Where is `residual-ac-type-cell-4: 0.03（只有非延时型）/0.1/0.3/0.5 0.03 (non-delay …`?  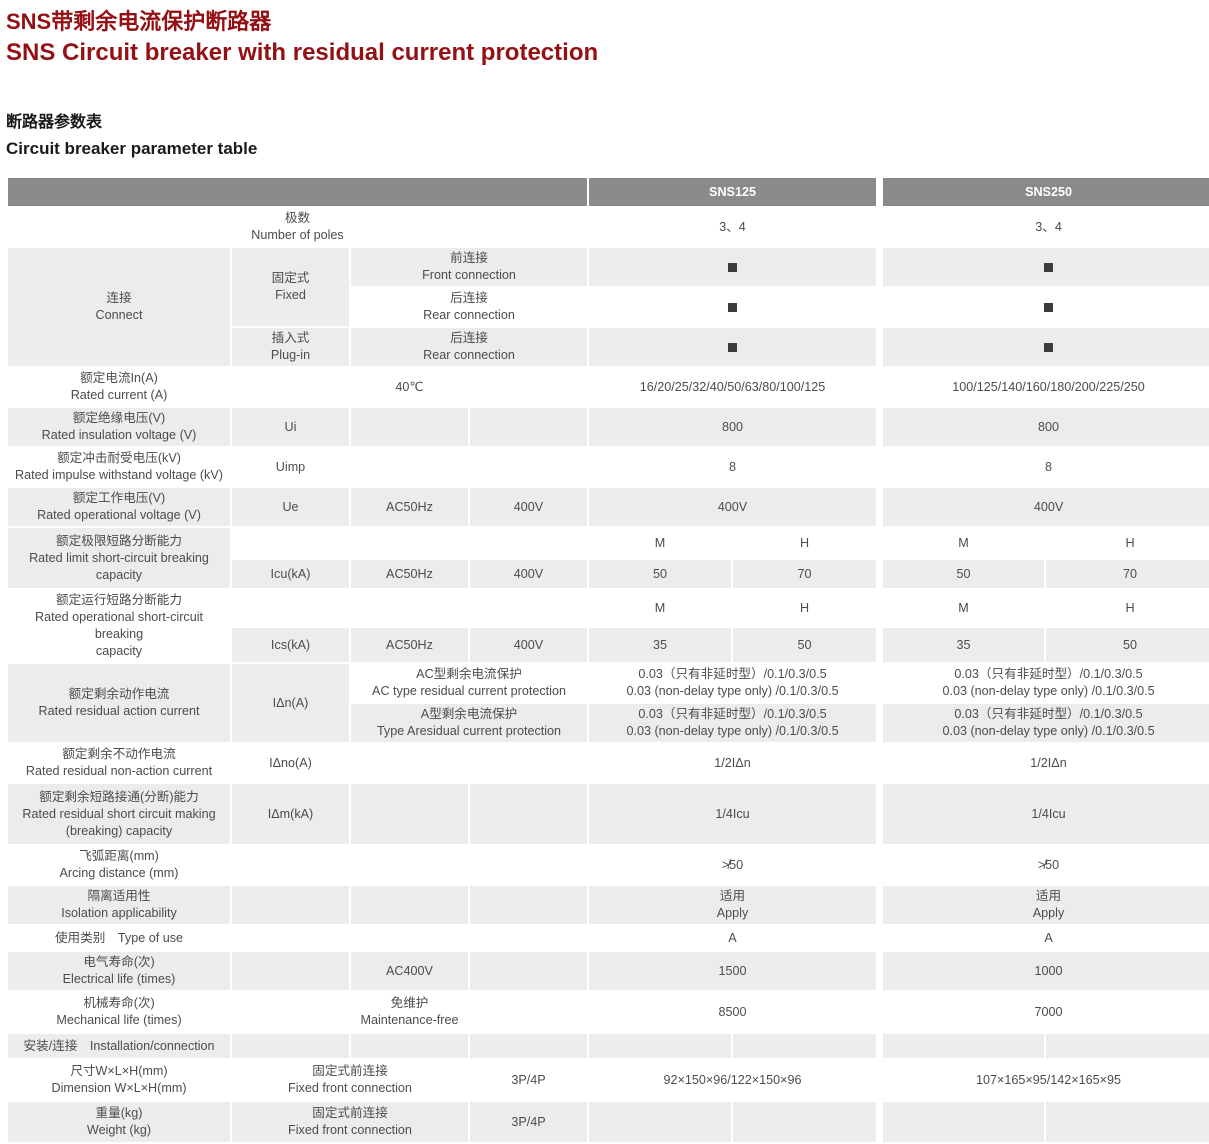
residual-ac-type-cell-4: 0.03（只有非延时型）/0.1/0.3/0.5 0.03 (non-delay … is located at coordinates (1043, 683).